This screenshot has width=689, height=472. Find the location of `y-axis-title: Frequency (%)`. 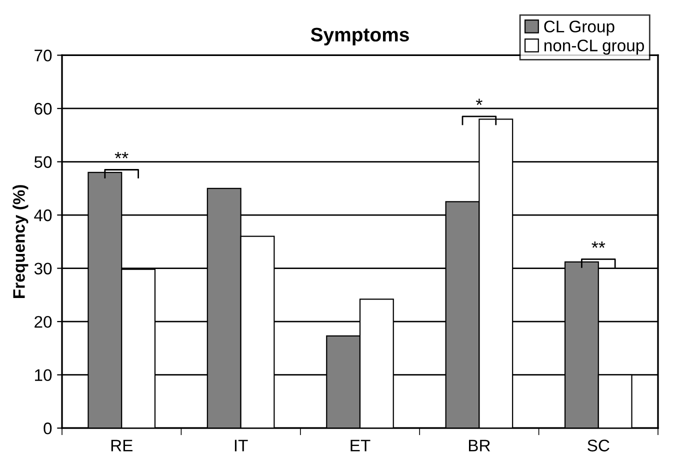

y-axis-title: Frequency (%) is located at coordinates (20, 241).